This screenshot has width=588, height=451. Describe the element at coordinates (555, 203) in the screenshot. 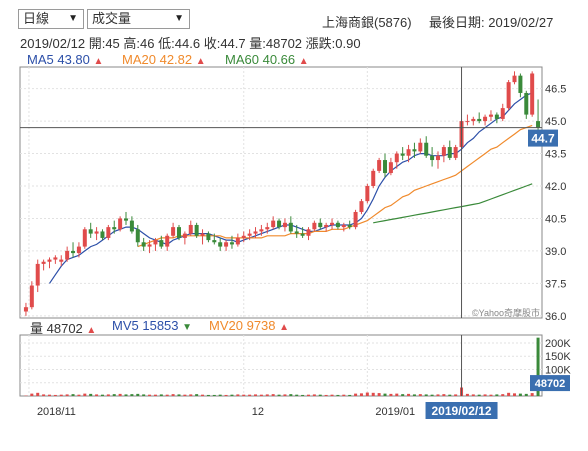

I see `price-axis: 46.5 45.0 43.5 42.0 40.5 39.0 37.5 36.0` at that location.